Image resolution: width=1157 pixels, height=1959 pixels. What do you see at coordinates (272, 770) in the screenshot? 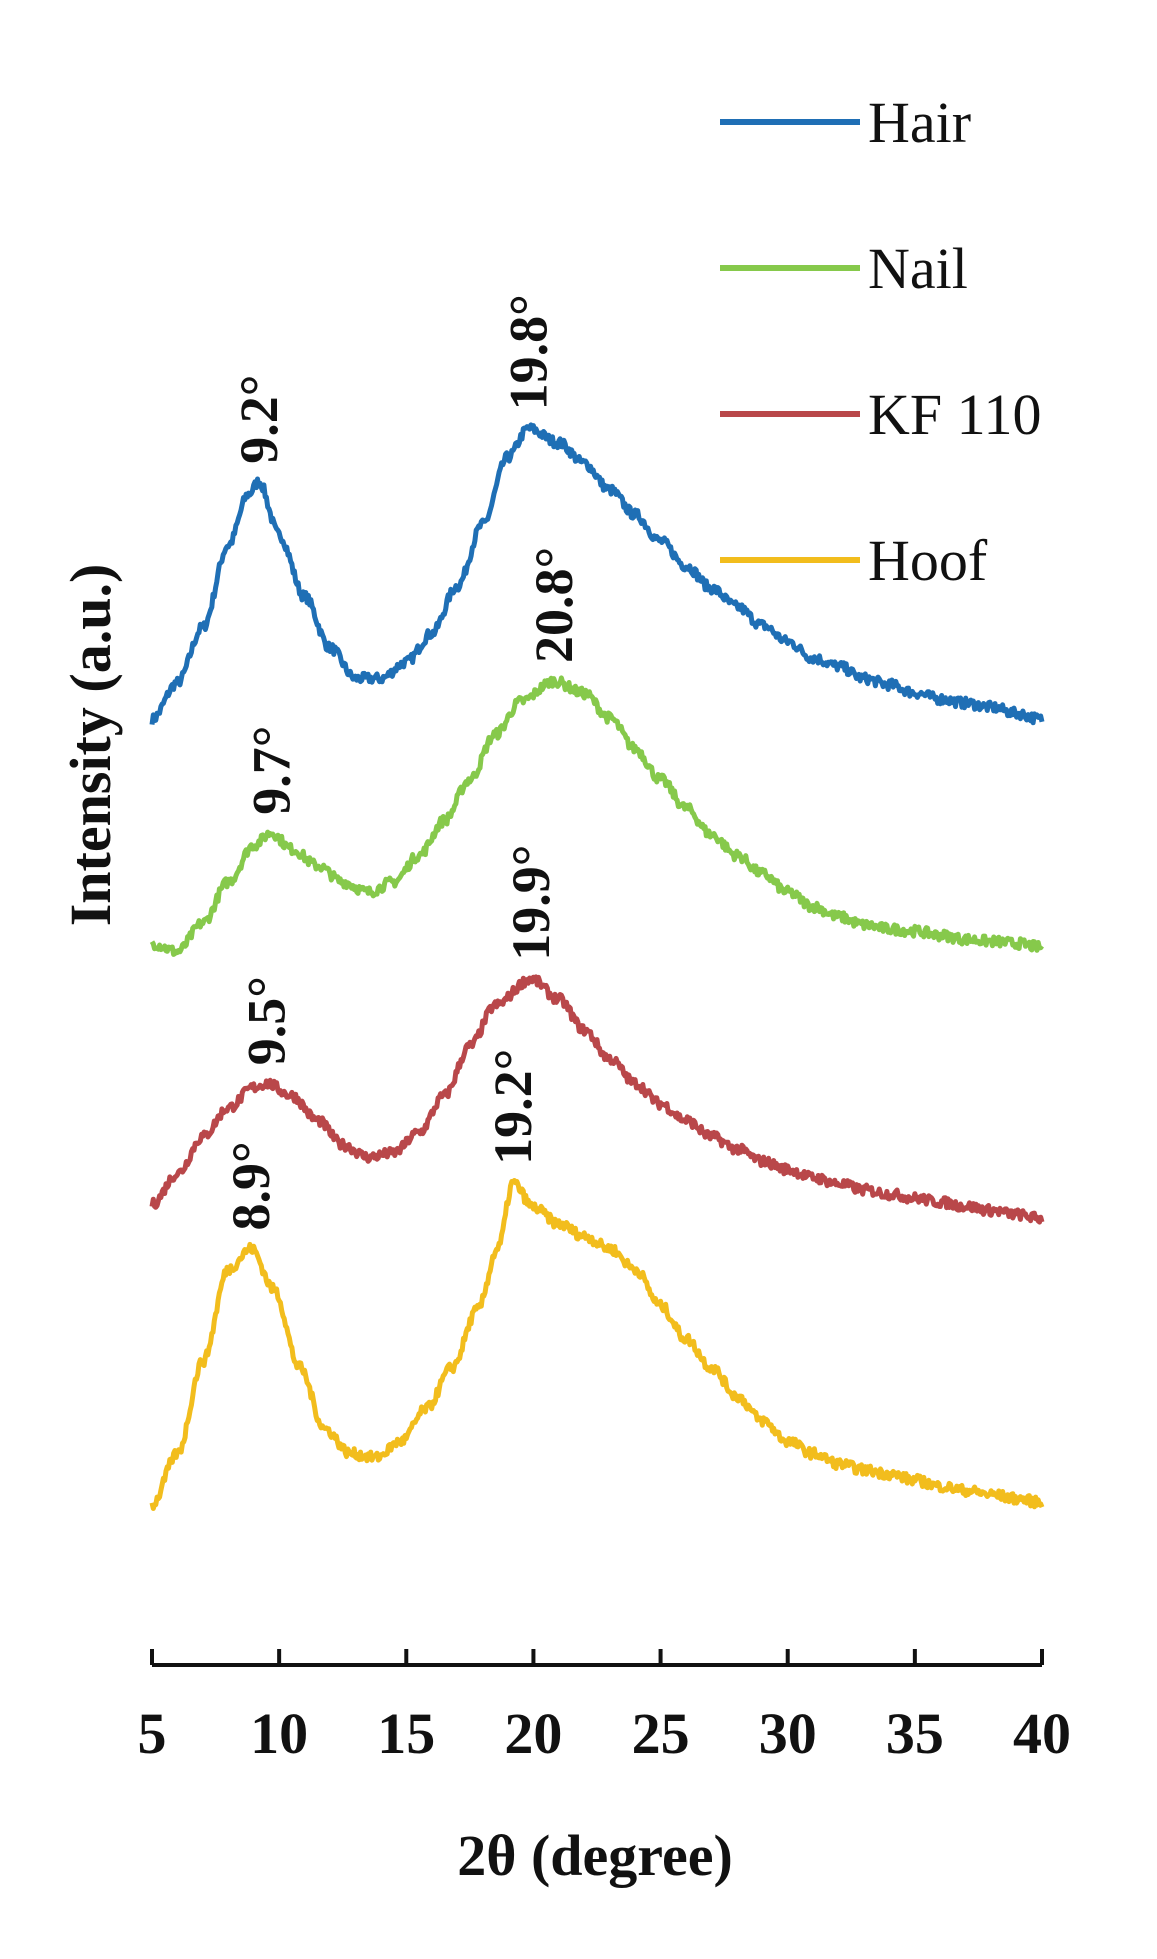
I see `peak-label: 9.7°` at bounding box center [272, 770].